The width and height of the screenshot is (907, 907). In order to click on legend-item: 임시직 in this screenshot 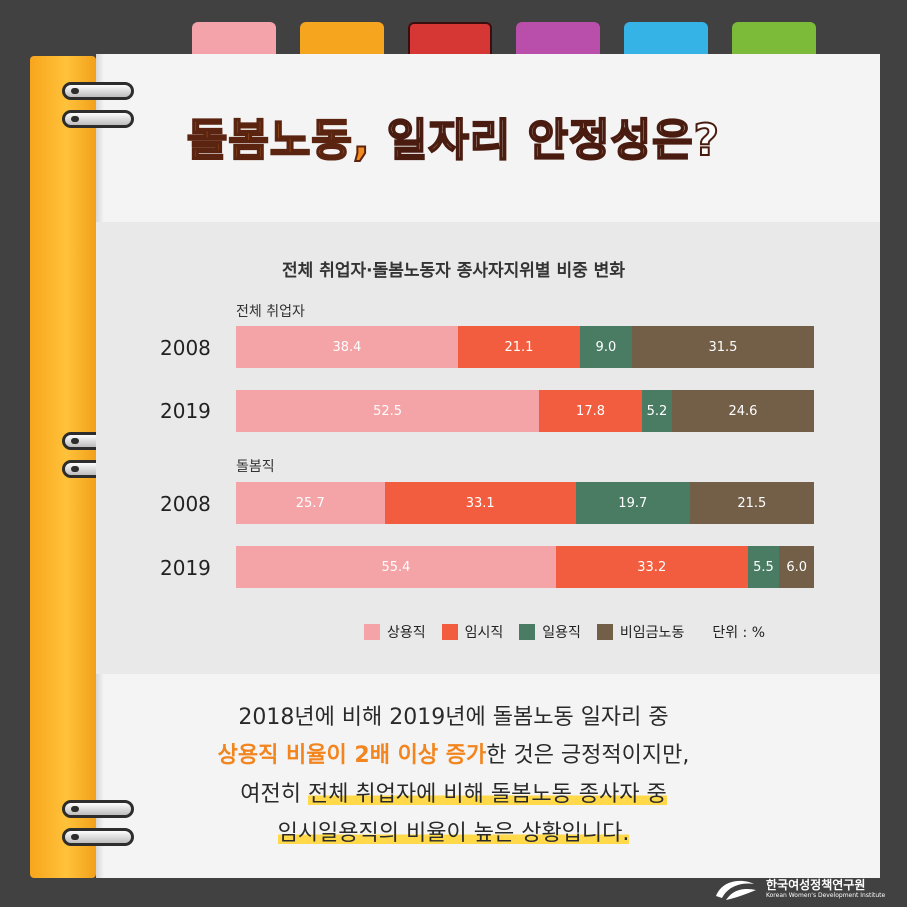, I will do `click(472, 632)`.